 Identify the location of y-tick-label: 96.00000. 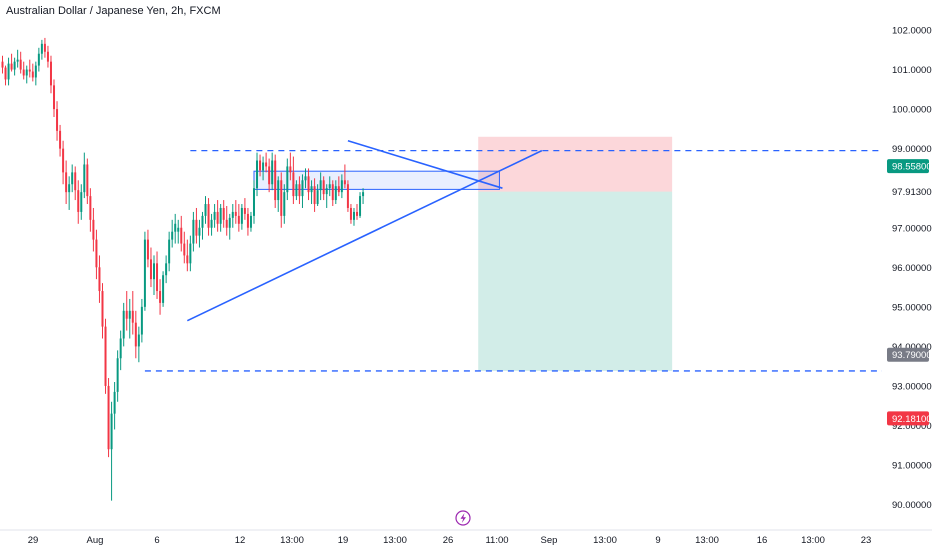
(912, 268).